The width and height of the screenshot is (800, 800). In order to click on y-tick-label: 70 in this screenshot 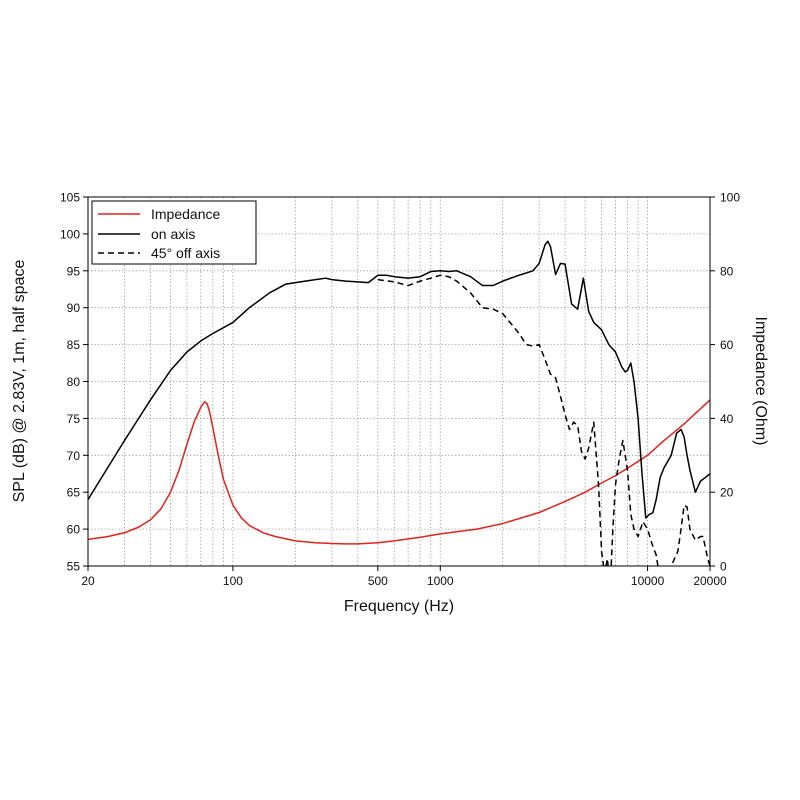, I will do `click(74, 456)`.